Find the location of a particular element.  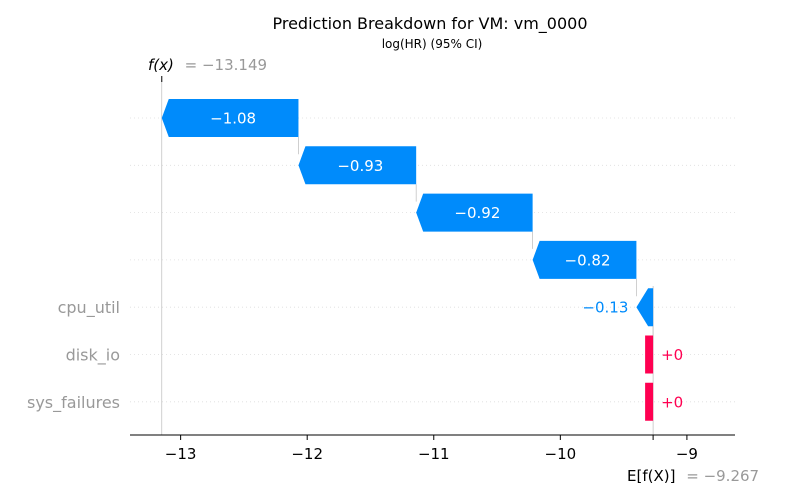

bar-value-label: −1.08 is located at coordinates (233, 119).